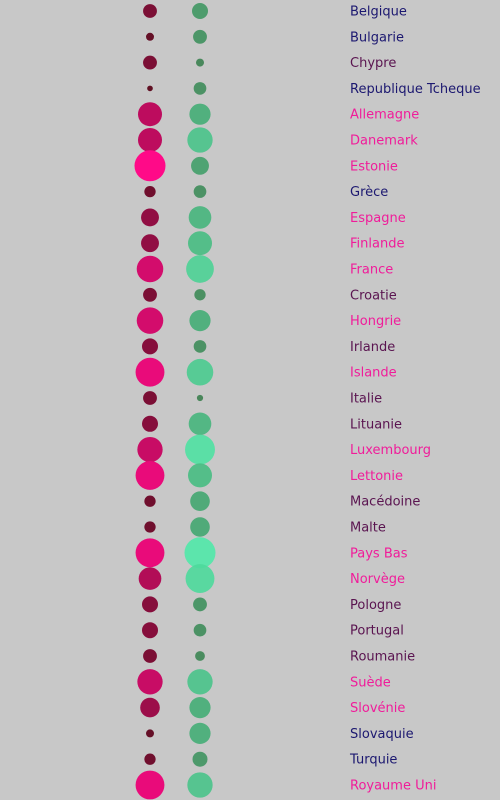 This screenshot has width=500, height=800. Describe the element at coordinates (378, 12) in the screenshot. I see `country-label-0: Belgique` at that location.